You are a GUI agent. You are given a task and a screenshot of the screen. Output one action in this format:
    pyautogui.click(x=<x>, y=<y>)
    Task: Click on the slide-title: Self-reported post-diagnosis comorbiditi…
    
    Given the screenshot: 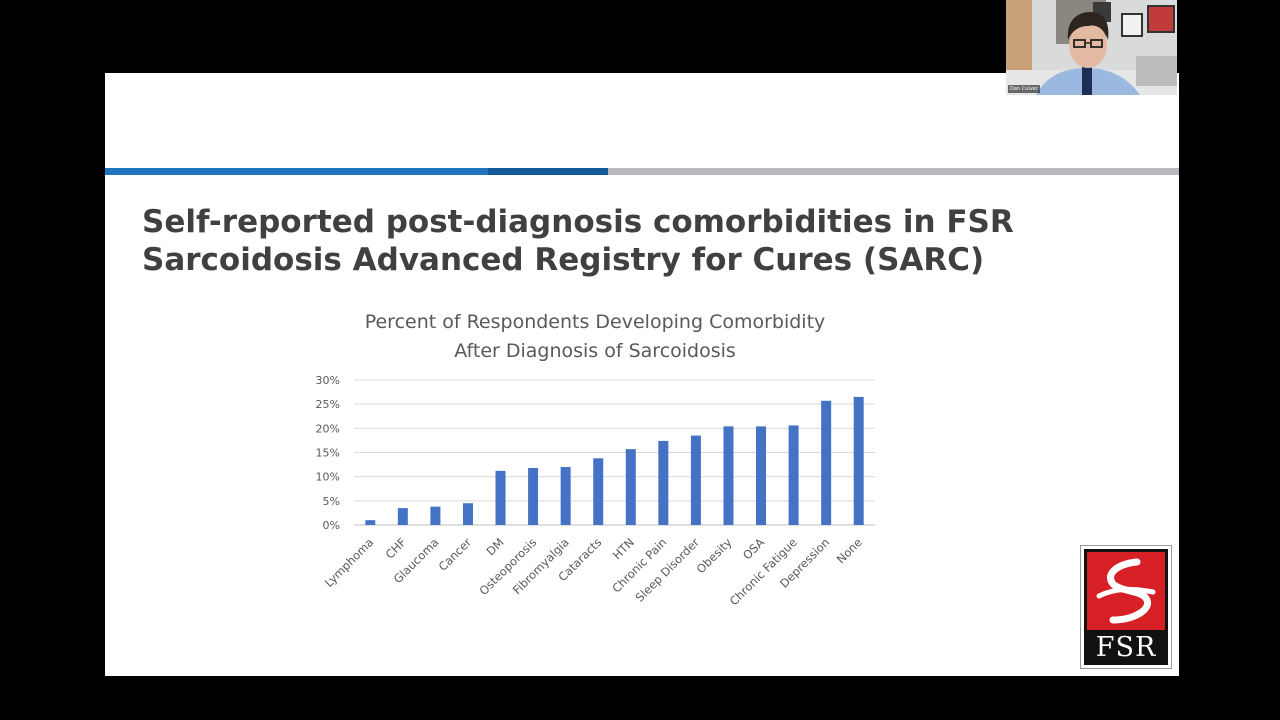 What is the action you would take?
    pyautogui.click(x=642, y=241)
    